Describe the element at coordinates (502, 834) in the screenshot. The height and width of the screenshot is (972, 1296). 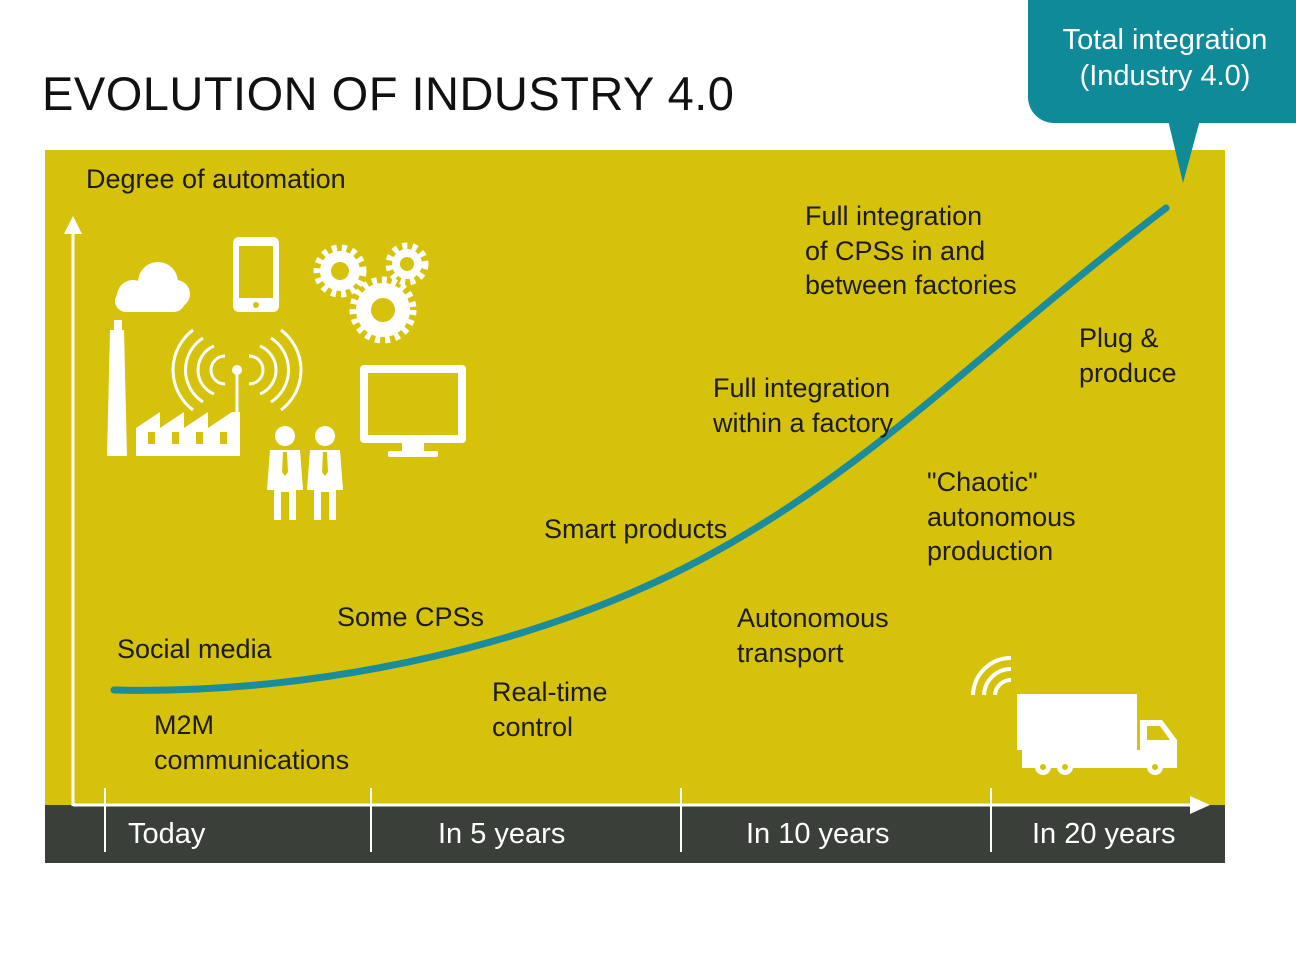
I see `tick-5-years: In 5 years` at that location.